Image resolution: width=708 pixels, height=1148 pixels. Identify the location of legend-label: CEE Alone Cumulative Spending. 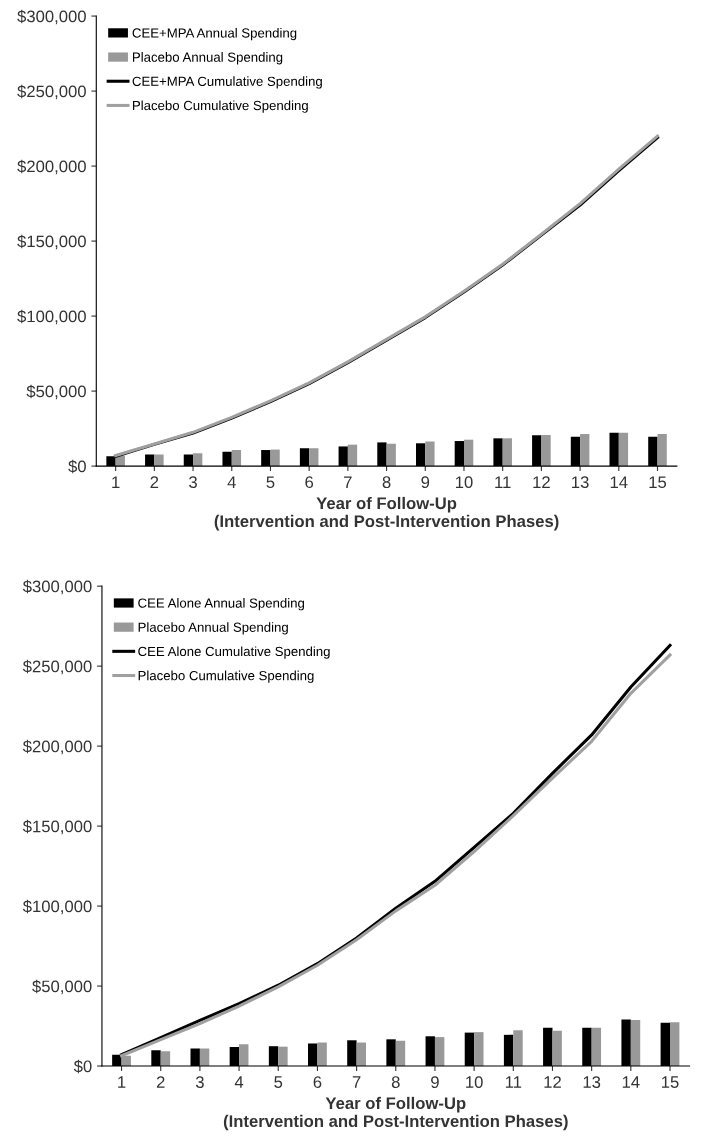
(234, 652).